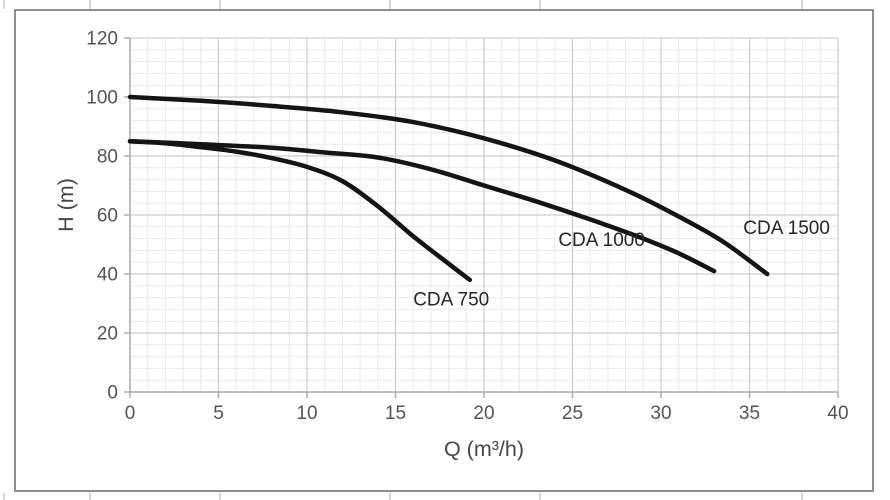 This screenshot has width=890, height=500. I want to click on x-axis-title: Q (m³/h), so click(484, 449).